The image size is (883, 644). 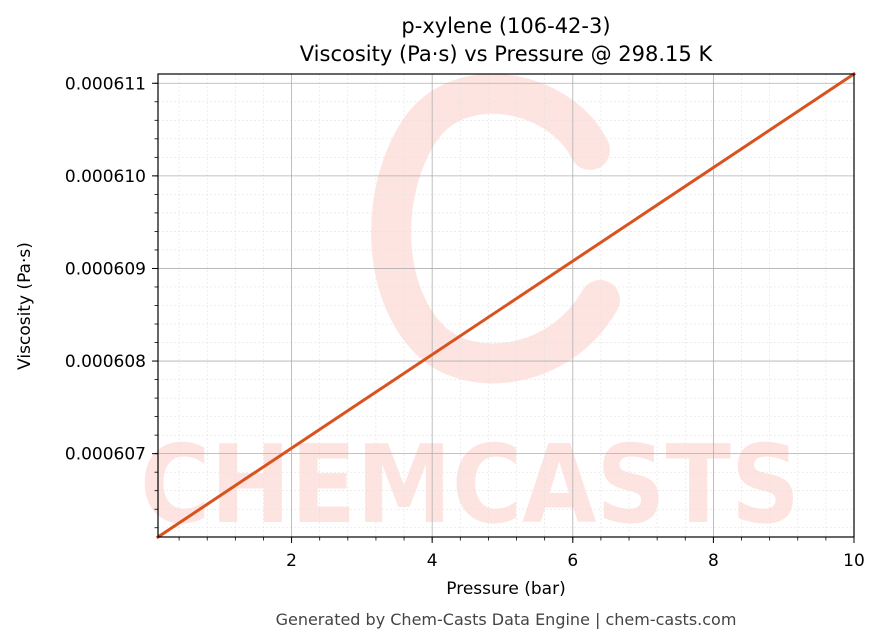 What do you see at coordinates (572, 561) in the screenshot?
I see `x-tick-label: 6` at bounding box center [572, 561].